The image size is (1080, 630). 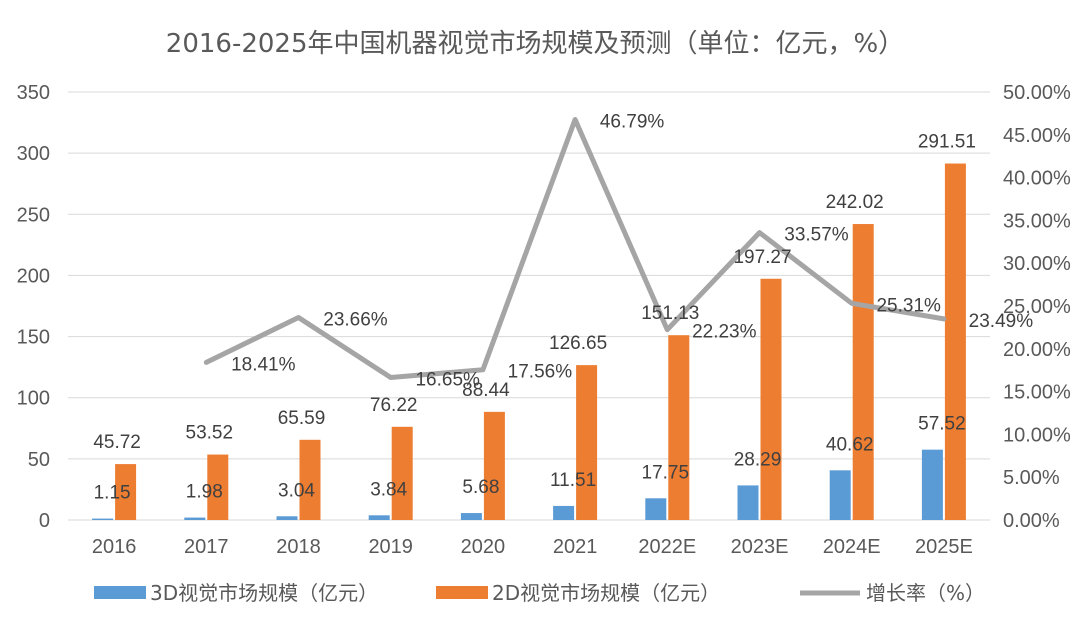 What do you see at coordinates (667, 547) in the screenshot?
I see `x-axis-tick-label: 2022E` at bounding box center [667, 547].